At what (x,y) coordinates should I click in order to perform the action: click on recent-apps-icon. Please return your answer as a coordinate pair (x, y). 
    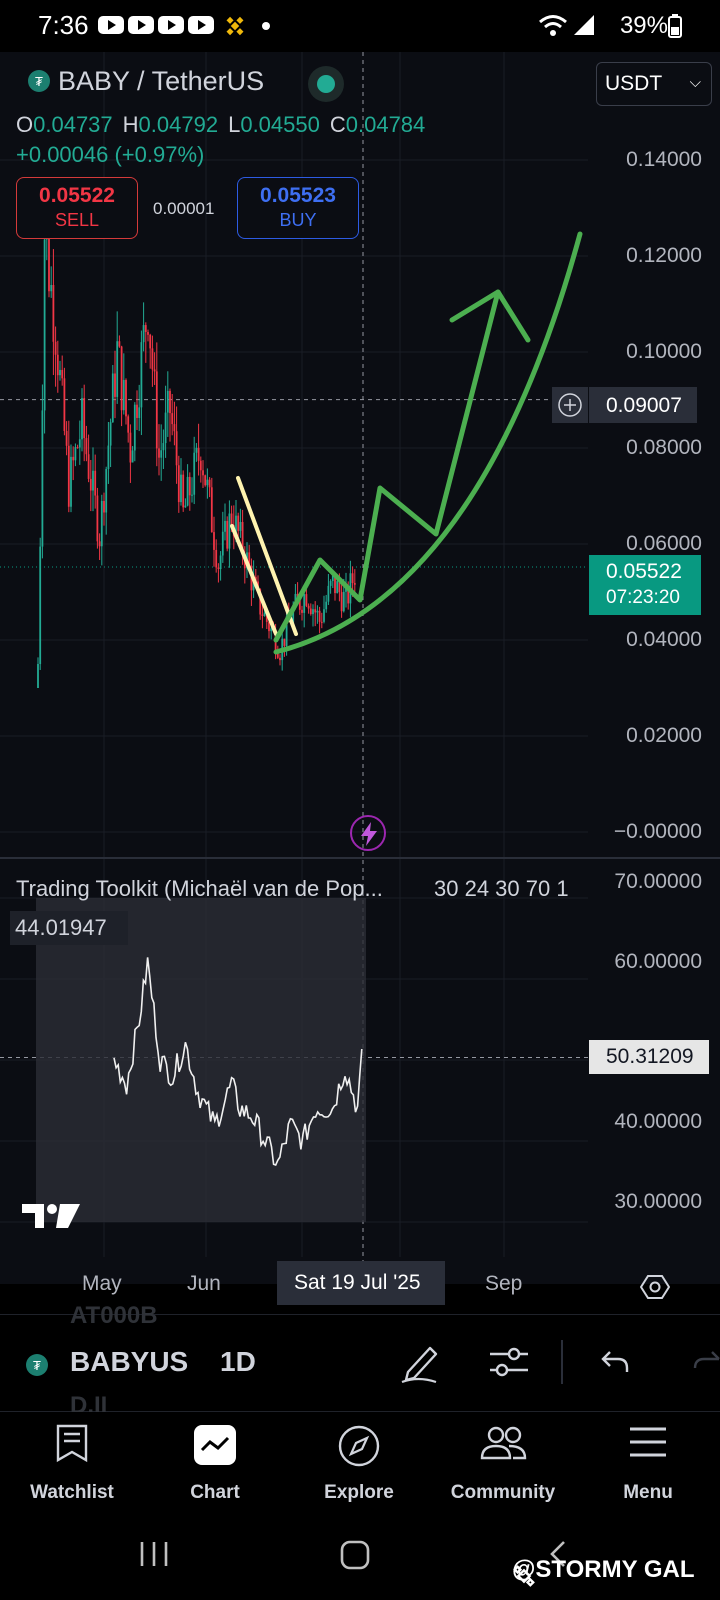
    Looking at the image, I should click on (155, 1554).